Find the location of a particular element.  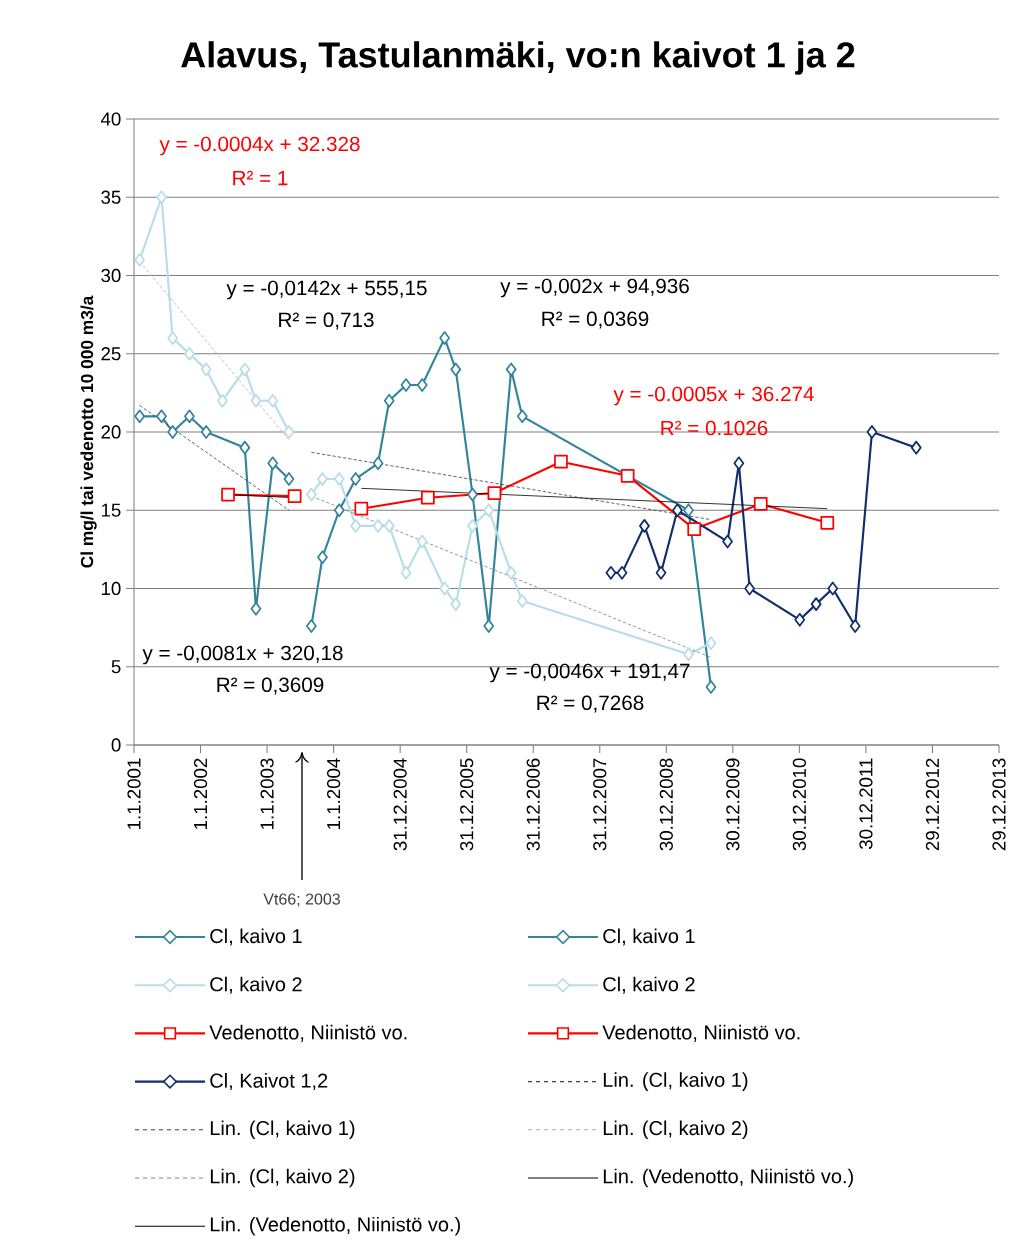

x-tick-label: 1.1.2001 is located at coordinates (134, 793).